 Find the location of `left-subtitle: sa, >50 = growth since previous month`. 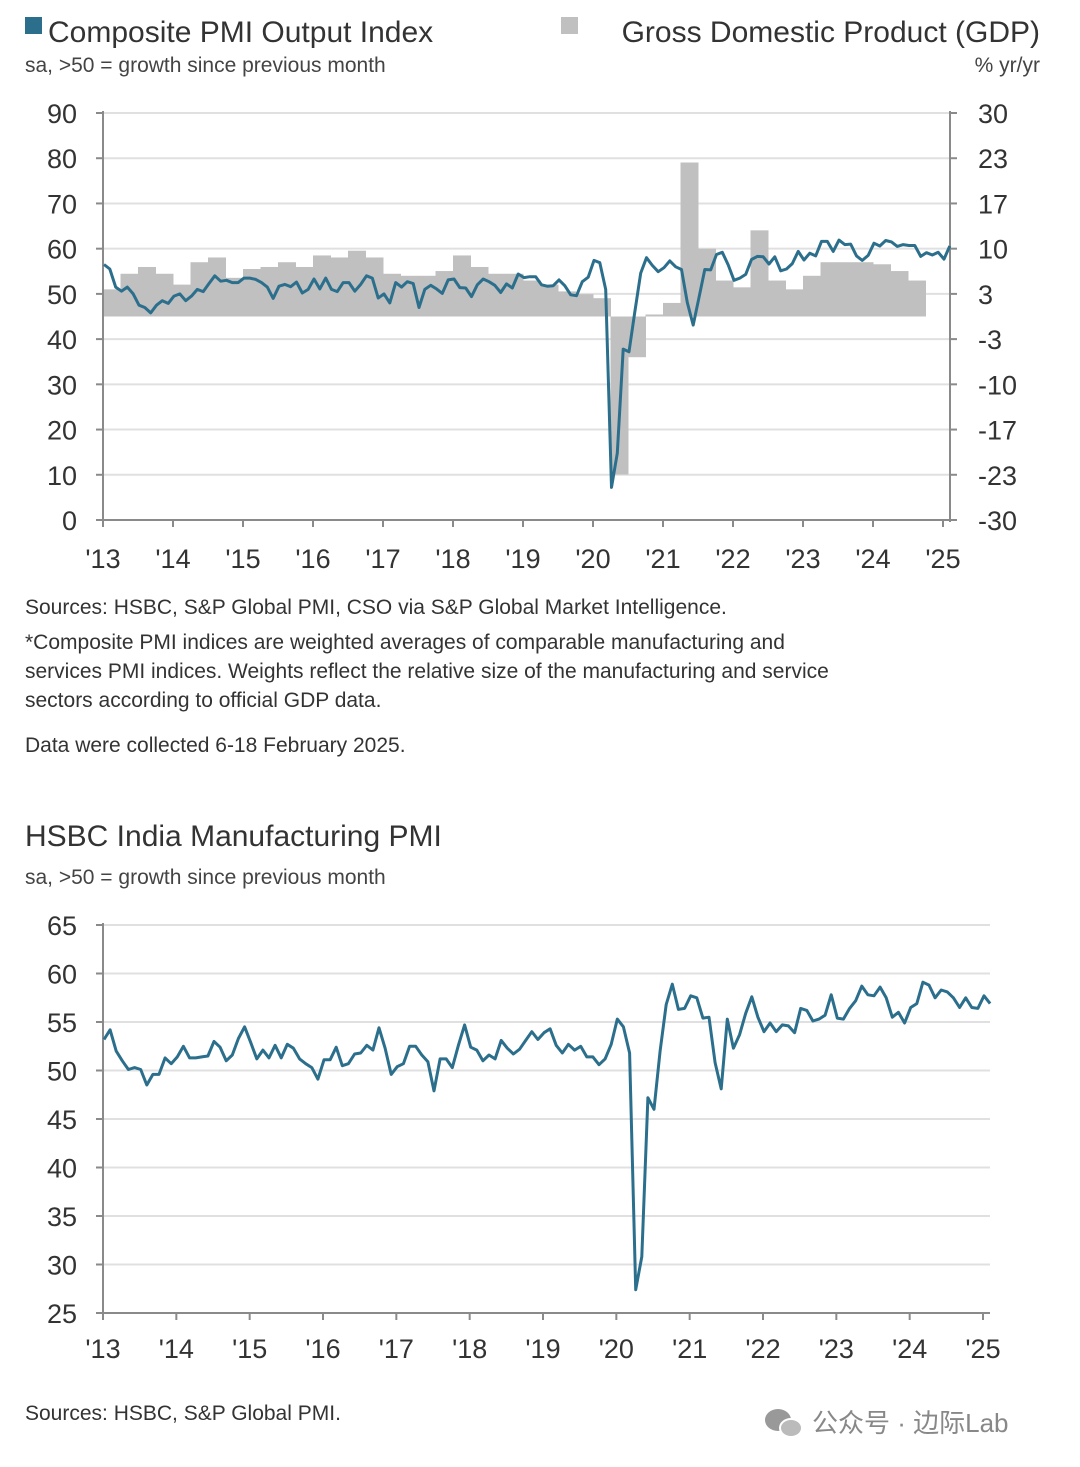

left-subtitle: sa, >50 = growth since previous month is located at coordinates (205, 65).